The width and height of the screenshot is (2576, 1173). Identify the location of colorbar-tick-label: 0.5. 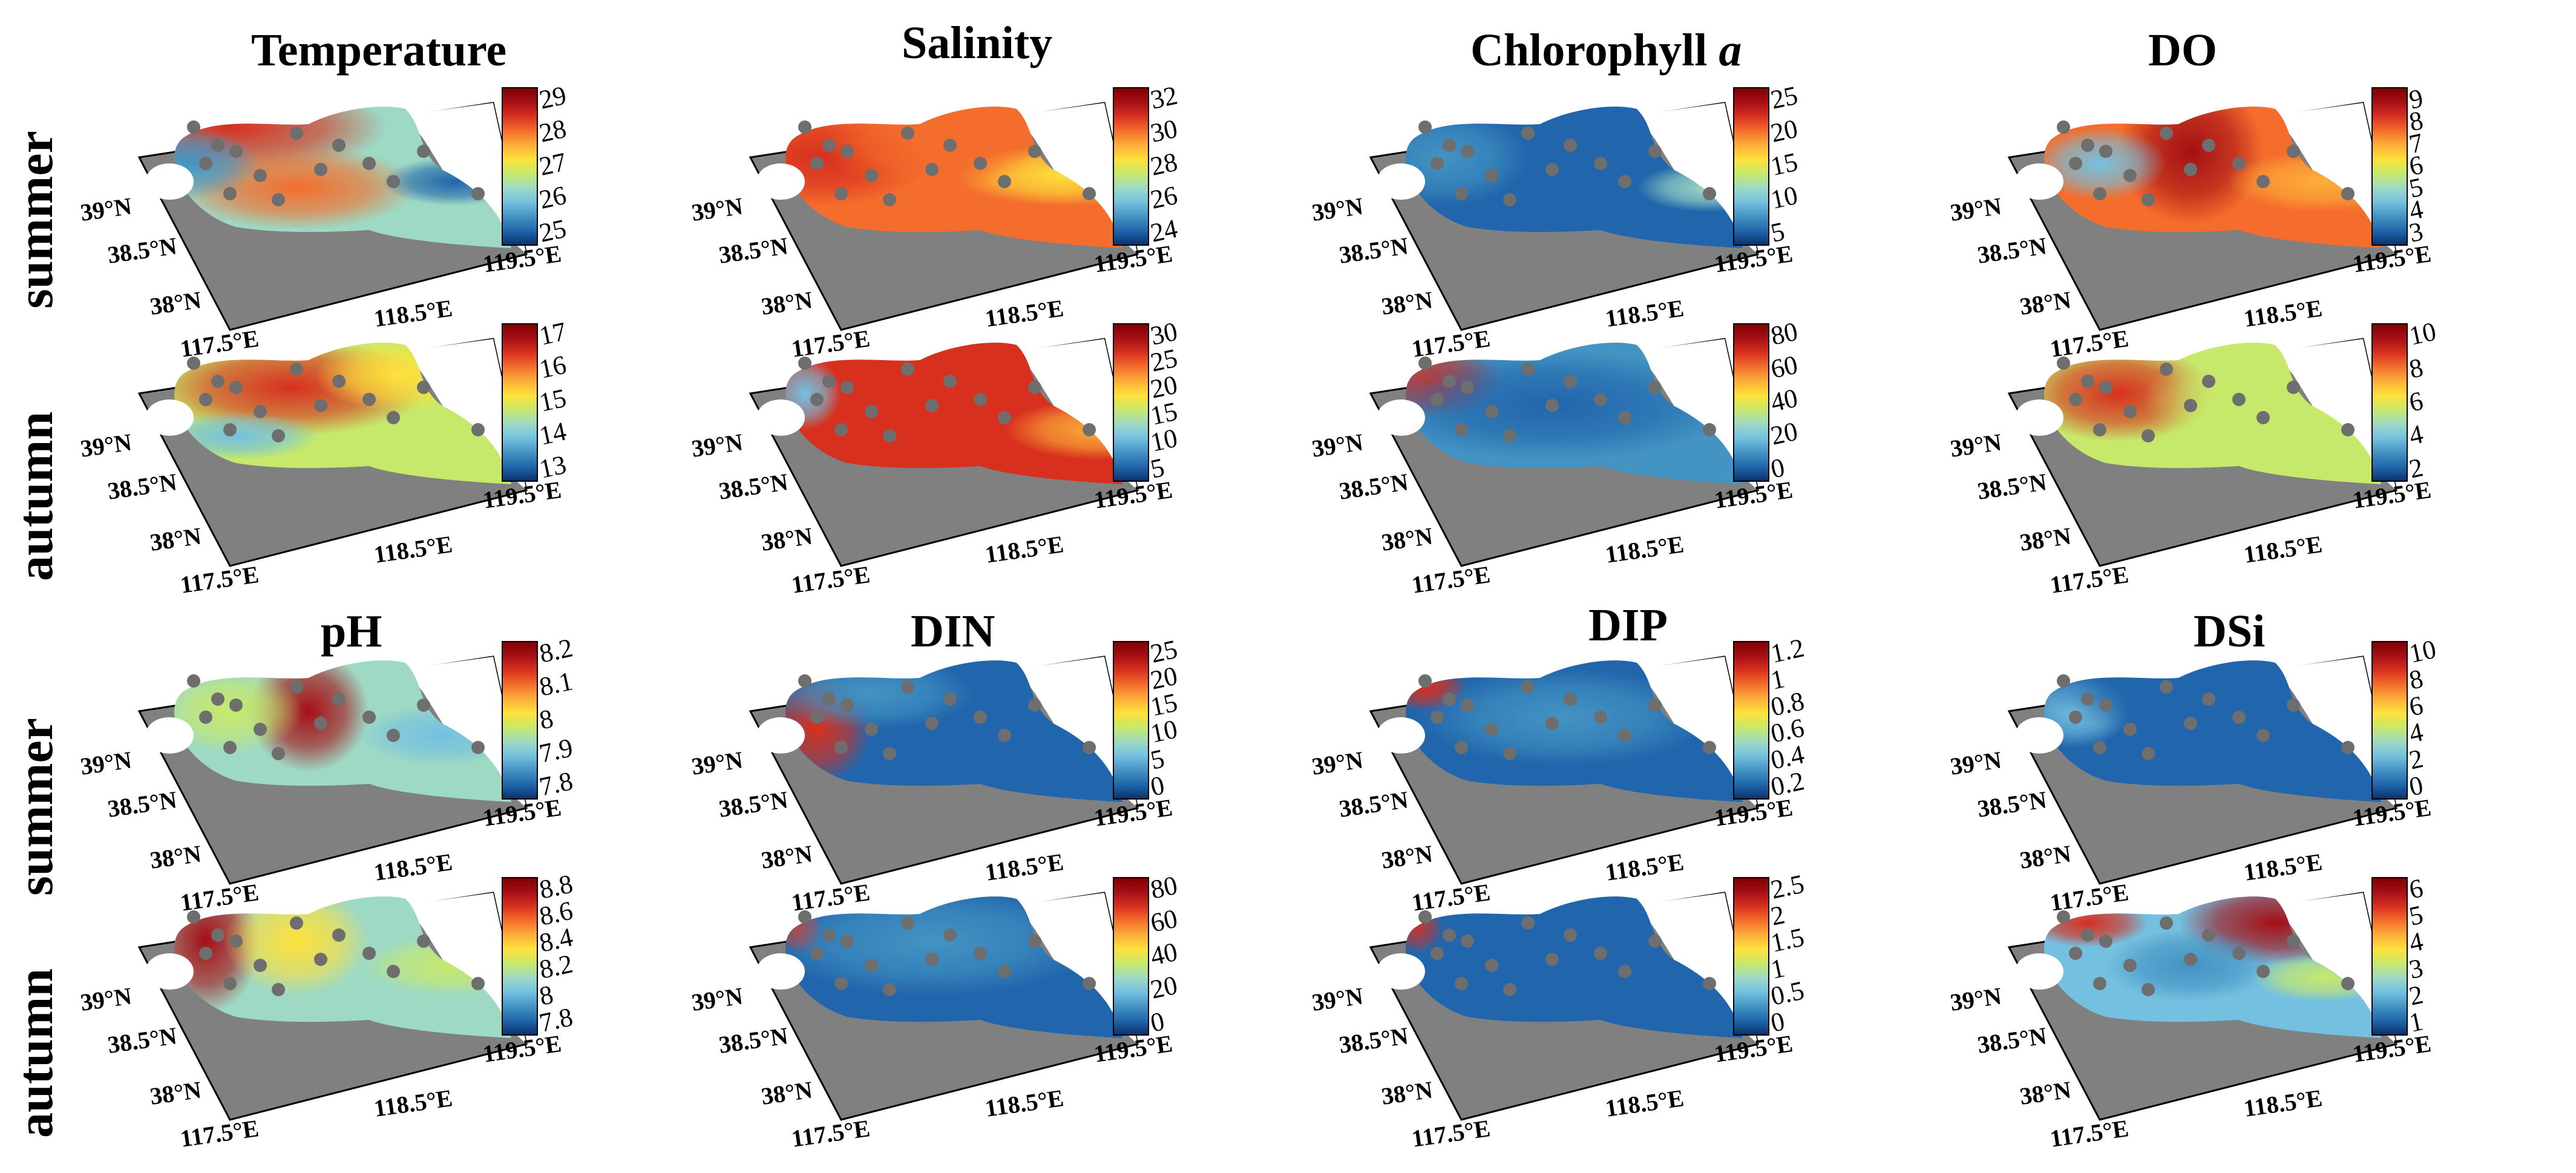
(1787, 993).